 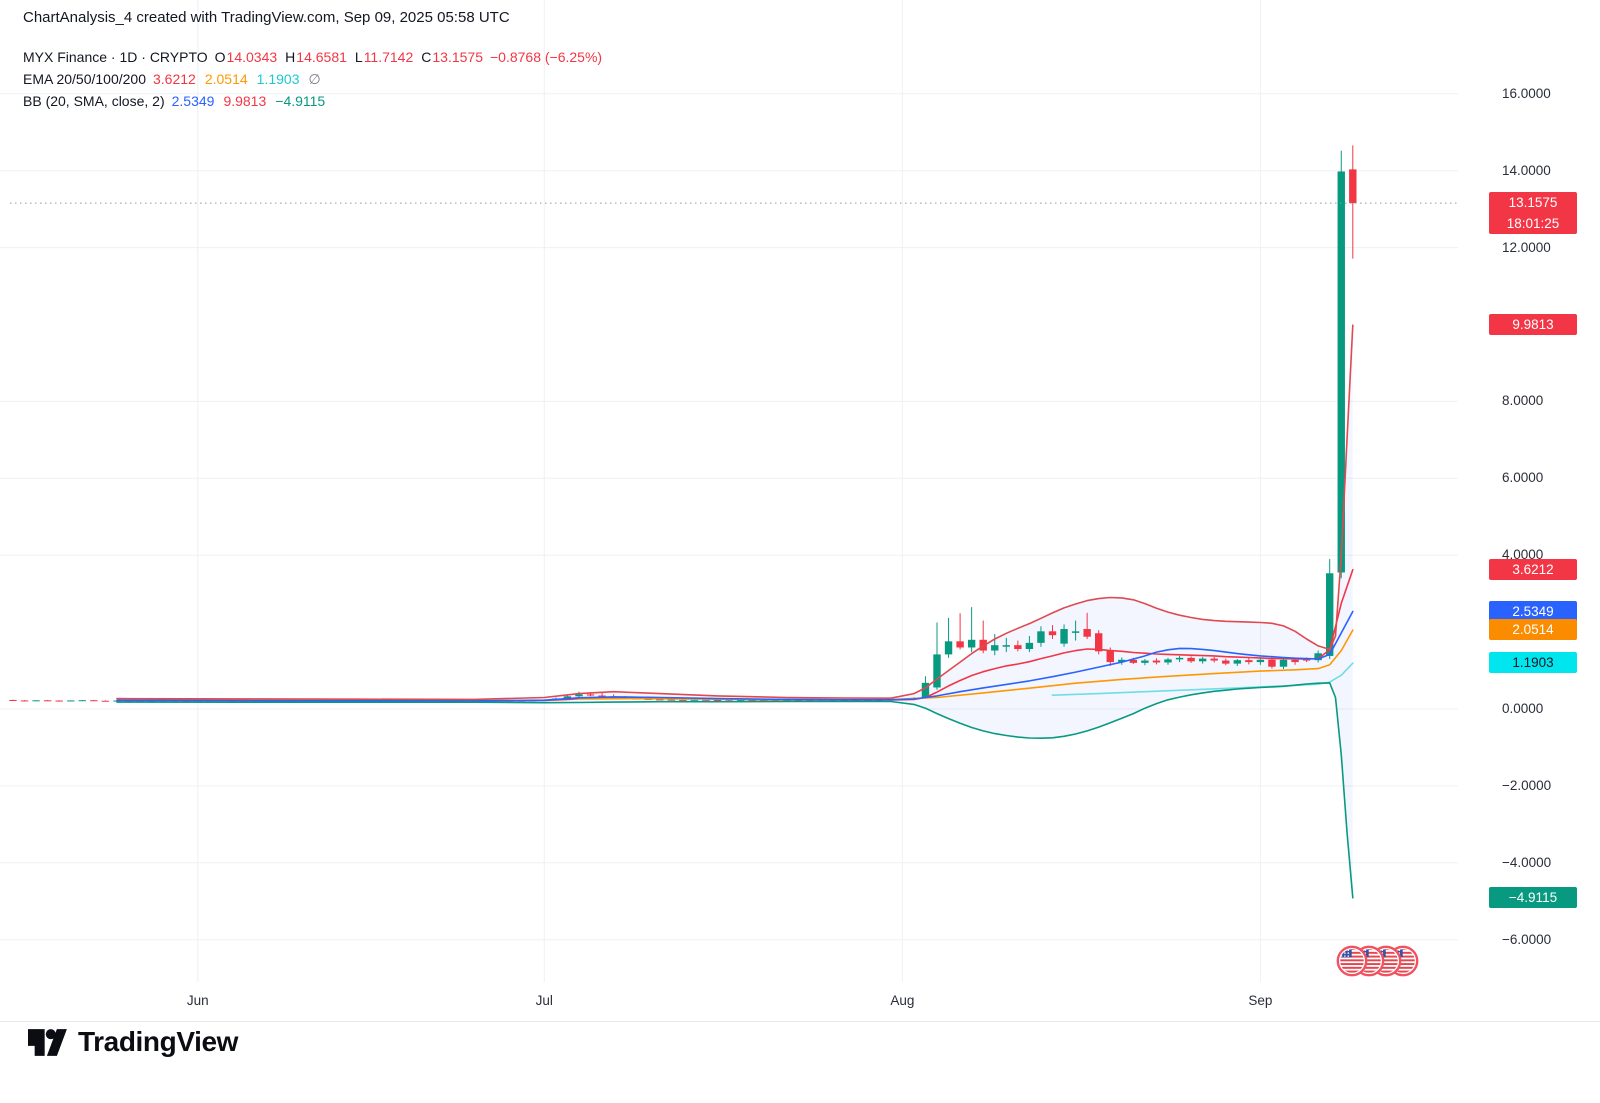 What do you see at coordinates (1533, 213) in the screenshot?
I see `last-price-badge: 13.1575 18:01:25` at bounding box center [1533, 213].